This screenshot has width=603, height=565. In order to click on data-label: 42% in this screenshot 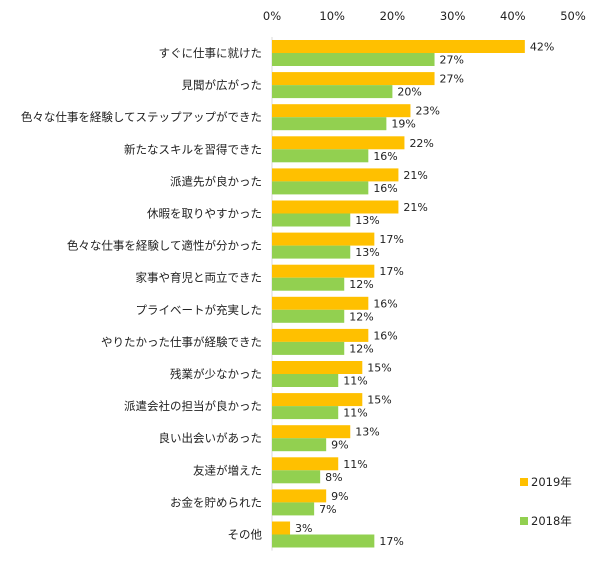, I will do `click(542, 47)`.